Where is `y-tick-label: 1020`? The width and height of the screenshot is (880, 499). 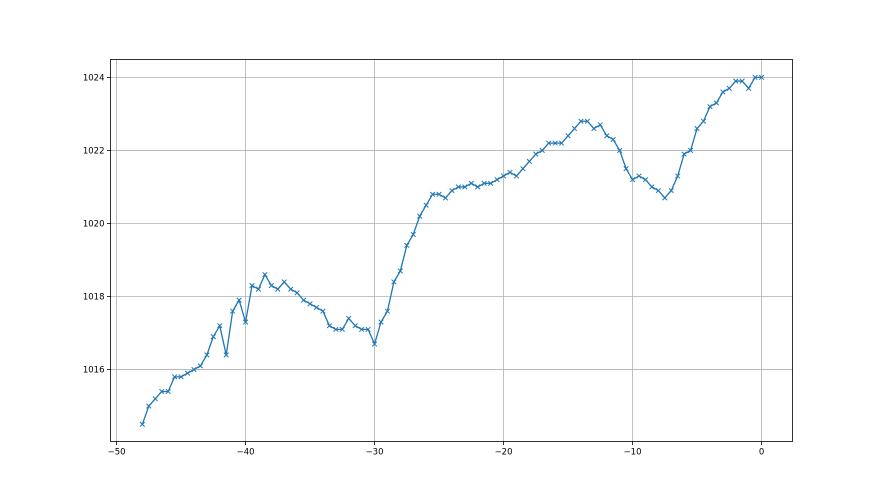
y-tick-label: 1020 is located at coordinates (94, 224).